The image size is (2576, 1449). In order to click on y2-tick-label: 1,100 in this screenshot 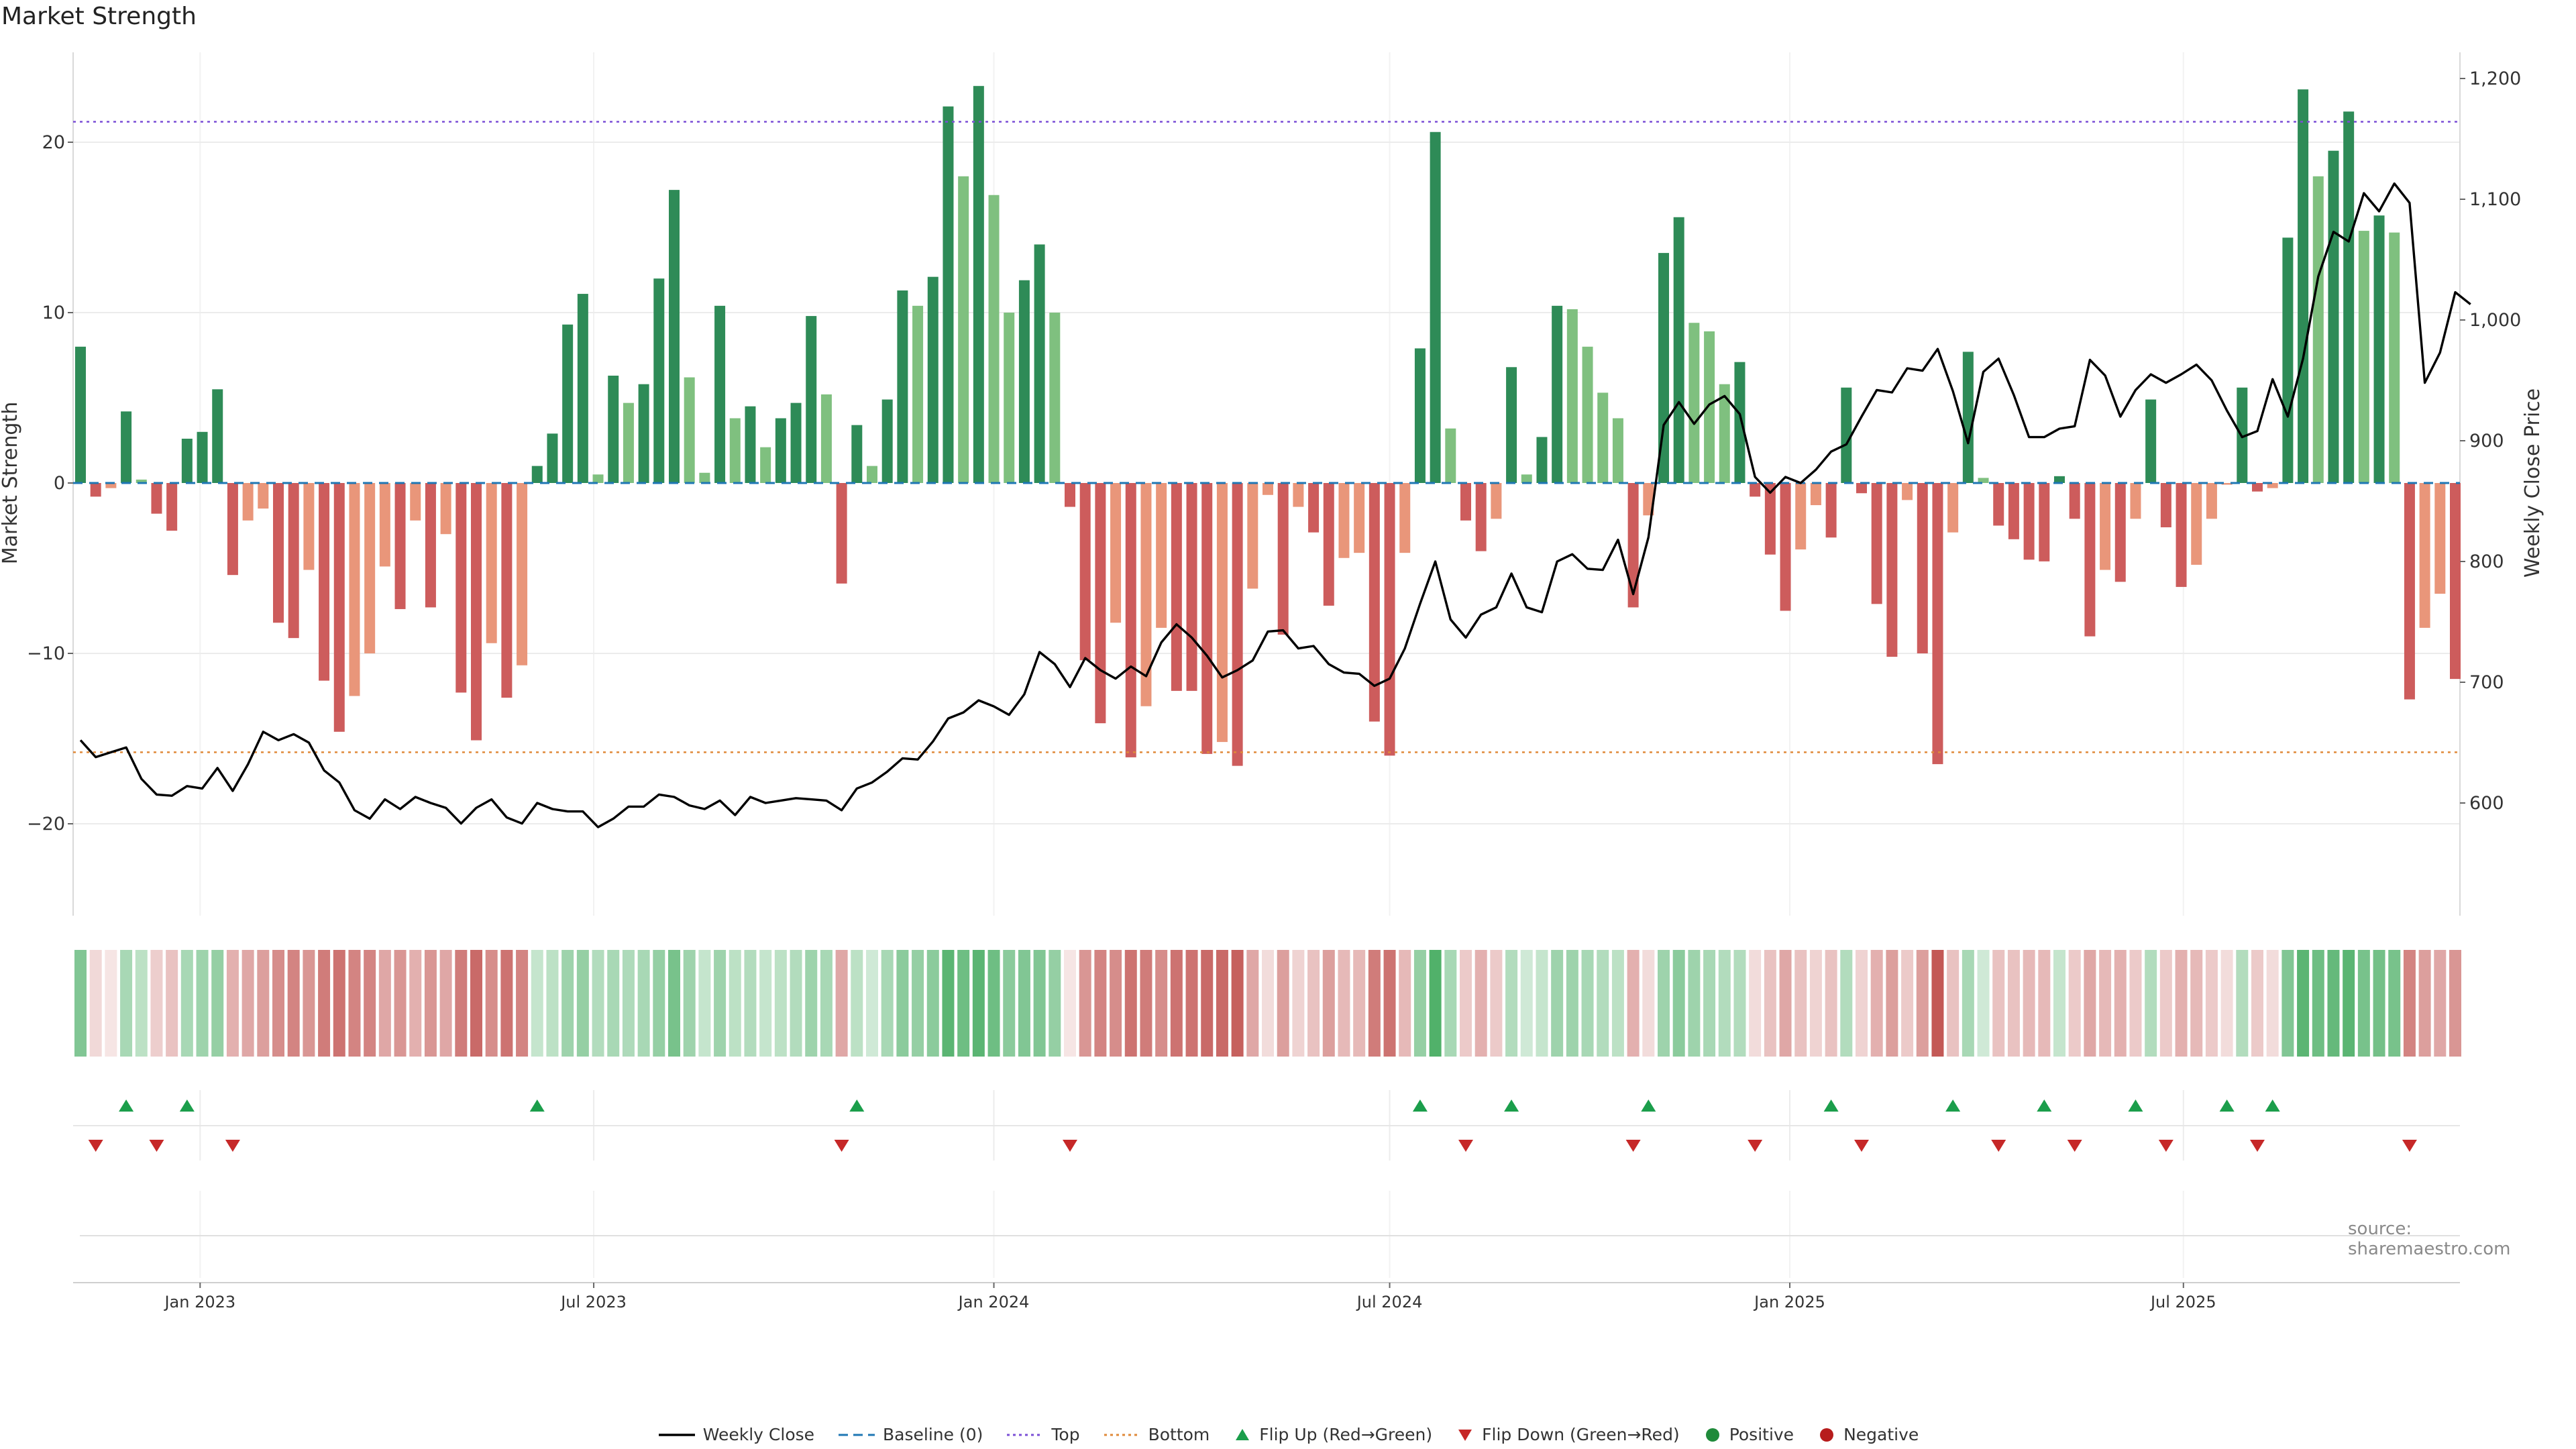, I will do `click(2495, 199)`.